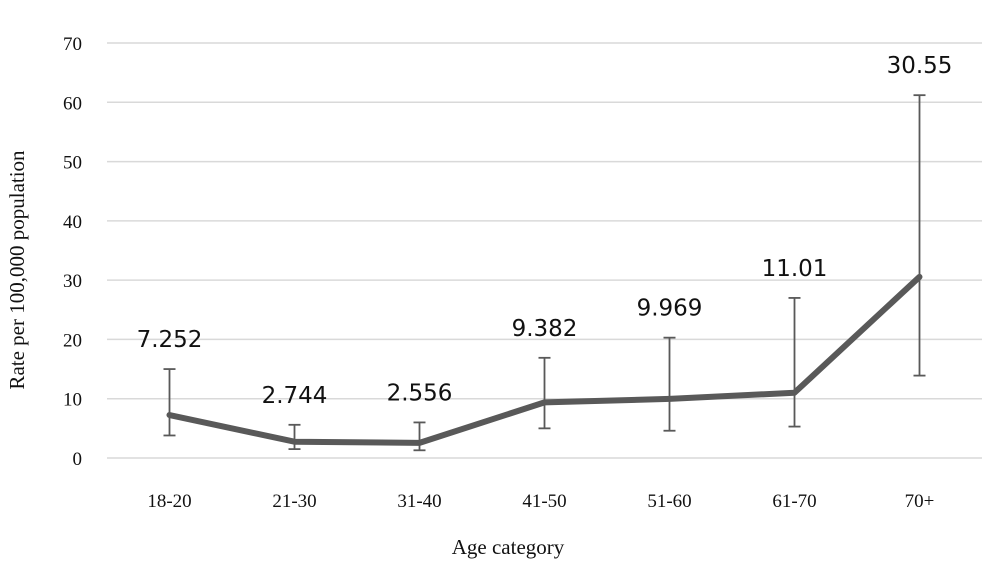  What do you see at coordinates (72, 44) in the screenshot?
I see `y-tick-label: 70` at bounding box center [72, 44].